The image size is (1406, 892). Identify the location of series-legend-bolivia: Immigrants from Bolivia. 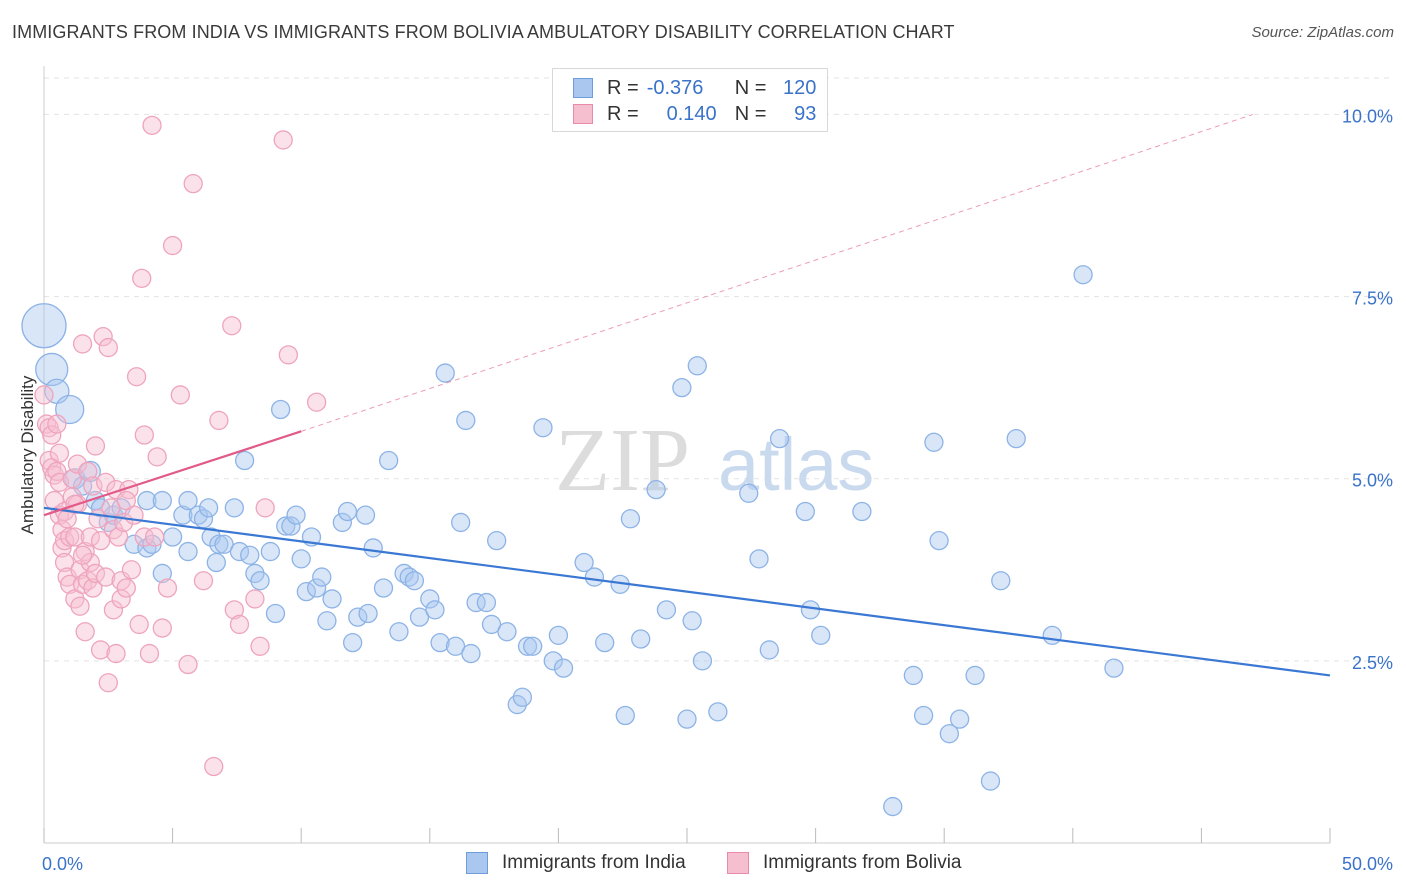
(844, 863).